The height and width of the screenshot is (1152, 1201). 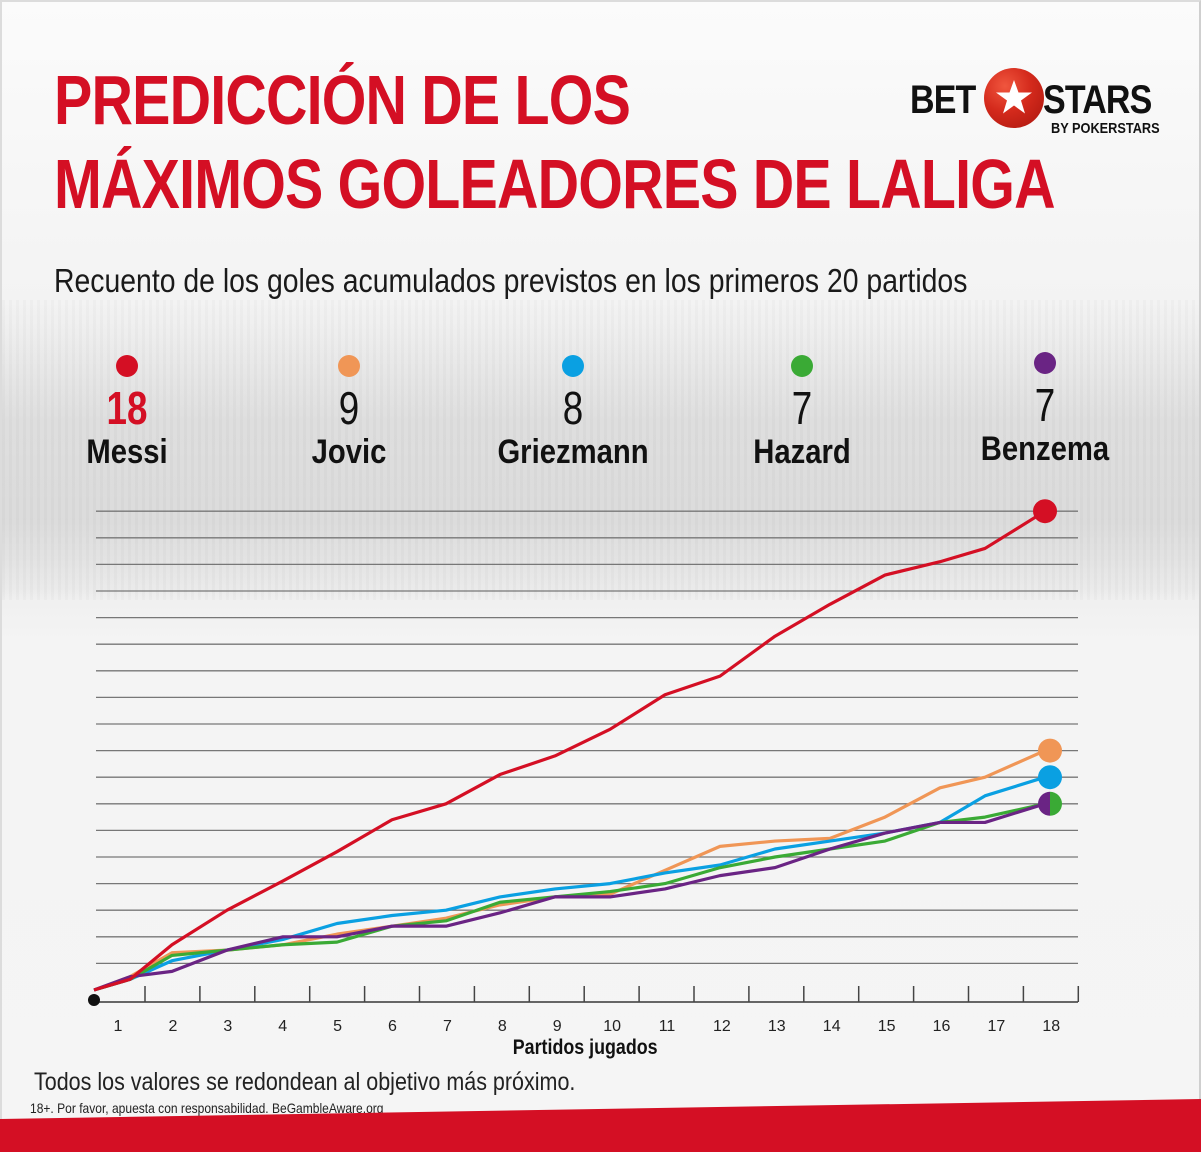 I want to click on series-line-benzema, so click(x=569, y=897).